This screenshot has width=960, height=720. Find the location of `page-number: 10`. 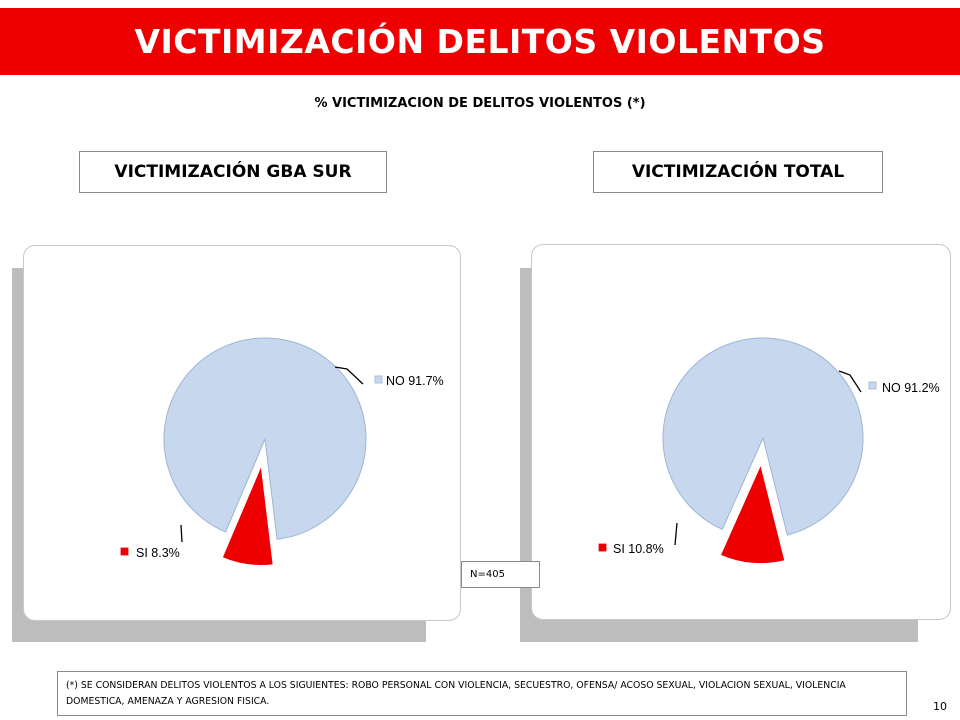

page-number: 10 is located at coordinates (940, 706).